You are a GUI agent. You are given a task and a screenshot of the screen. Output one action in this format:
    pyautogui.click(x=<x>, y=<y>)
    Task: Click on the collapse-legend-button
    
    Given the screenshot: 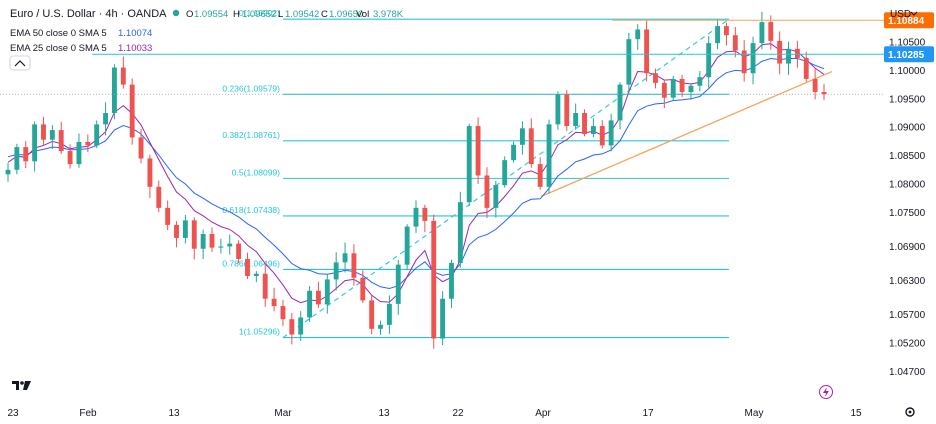 What is the action you would take?
    pyautogui.click(x=20, y=63)
    